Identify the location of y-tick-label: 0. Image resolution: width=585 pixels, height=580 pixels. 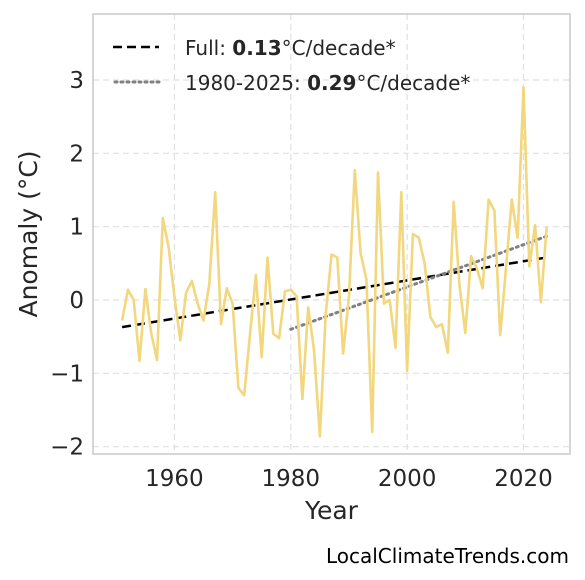
(76, 301).